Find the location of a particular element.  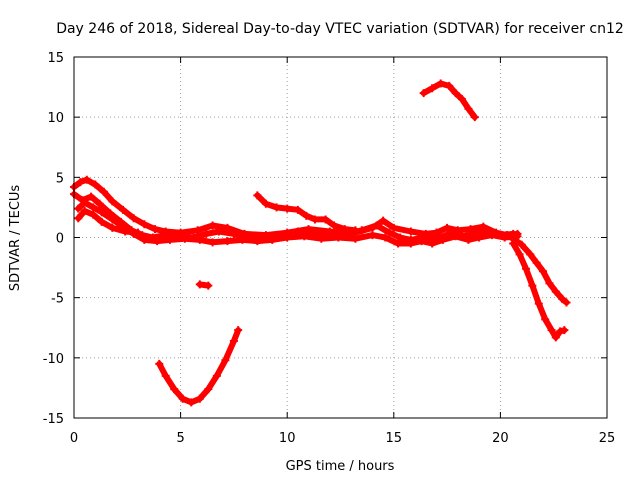

series-tail-upper is located at coordinates (536, 269).